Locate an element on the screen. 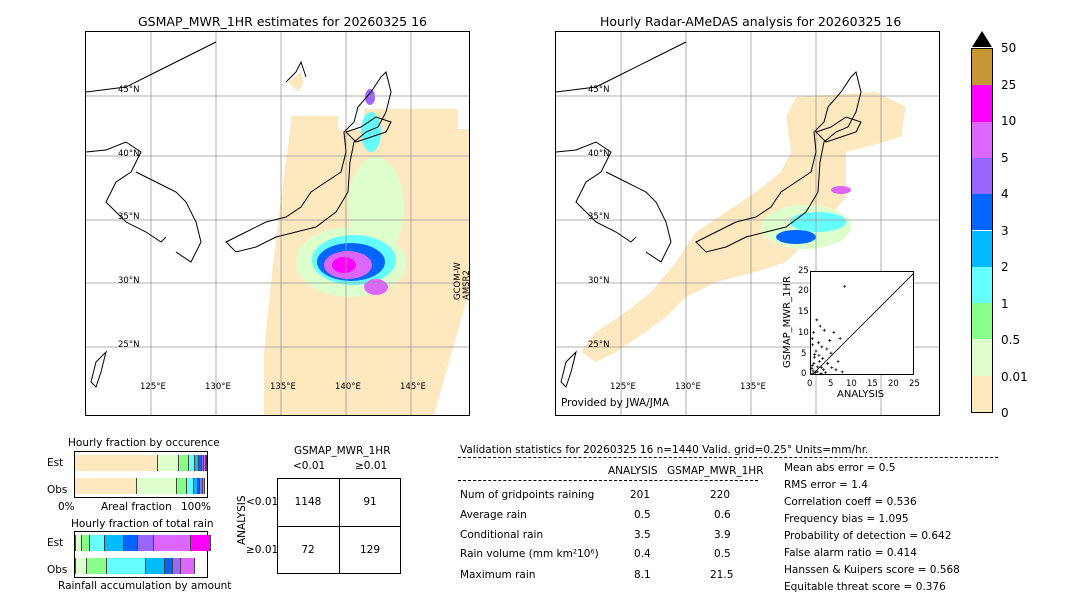 Image resolution: width=1080 pixels, height=612 pixels. scatter-ytick-5: 5 is located at coordinates (804, 354).